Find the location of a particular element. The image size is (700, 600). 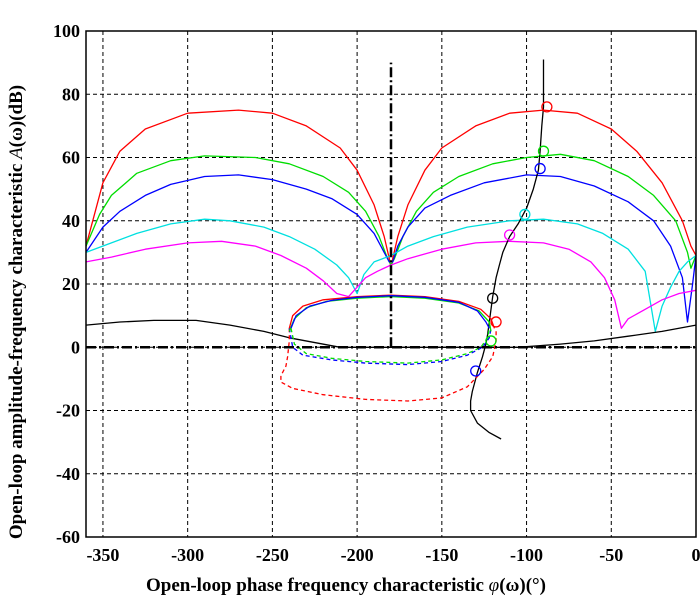

x-tick-label-4: -150 is located at coordinates (441, 555).